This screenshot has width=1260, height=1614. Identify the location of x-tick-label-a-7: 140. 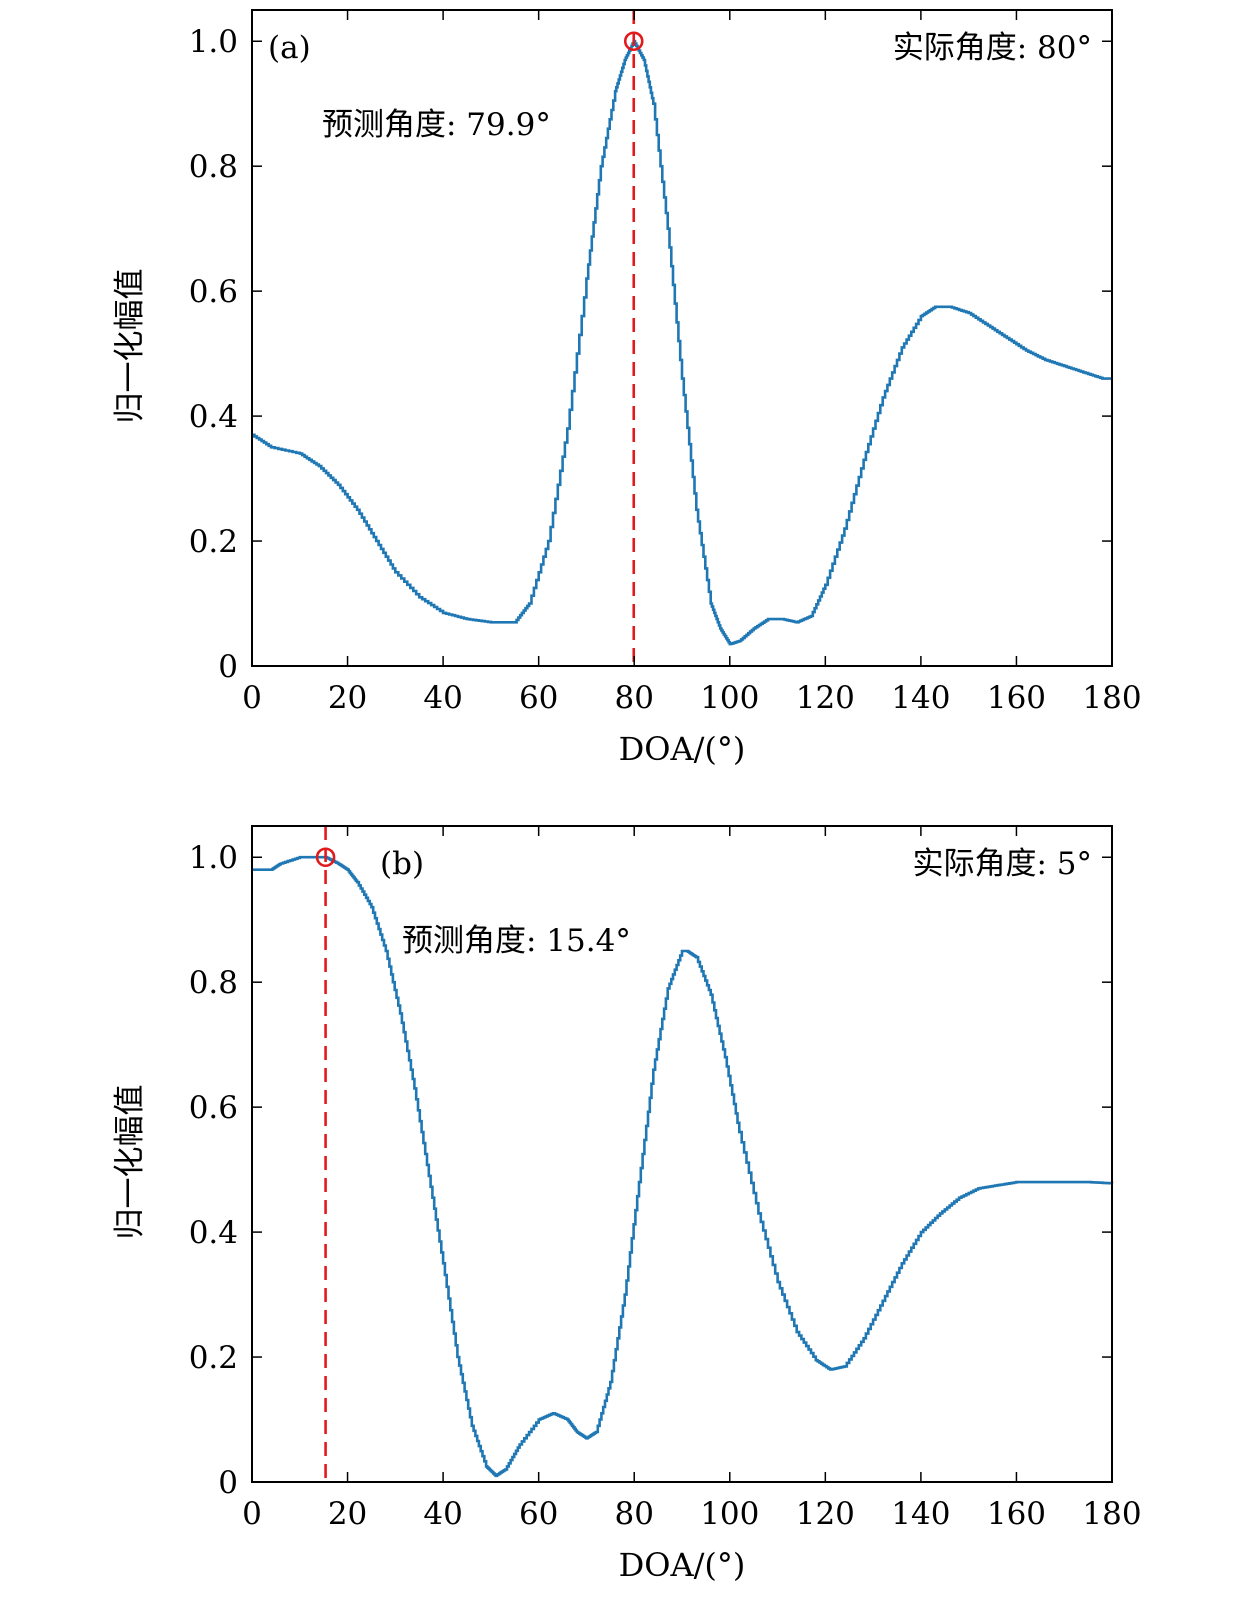
(920, 698).